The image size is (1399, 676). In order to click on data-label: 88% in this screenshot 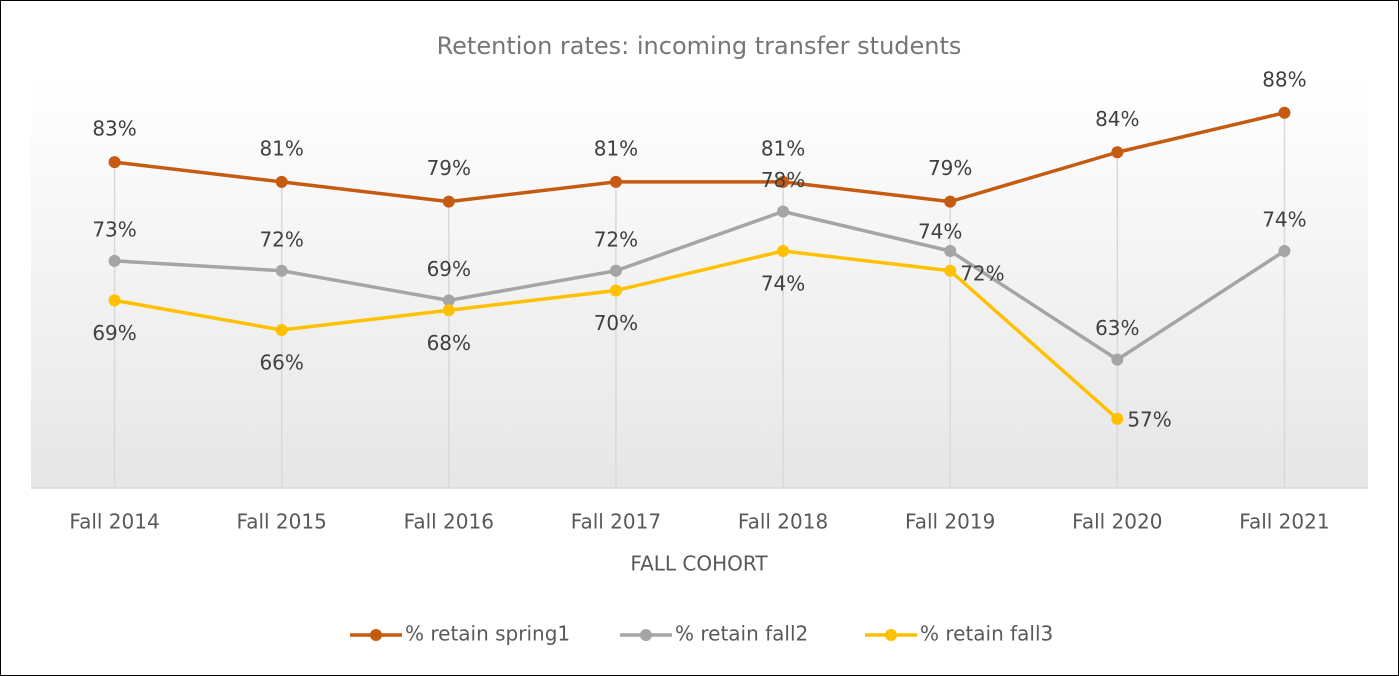, I will do `click(1284, 79)`.